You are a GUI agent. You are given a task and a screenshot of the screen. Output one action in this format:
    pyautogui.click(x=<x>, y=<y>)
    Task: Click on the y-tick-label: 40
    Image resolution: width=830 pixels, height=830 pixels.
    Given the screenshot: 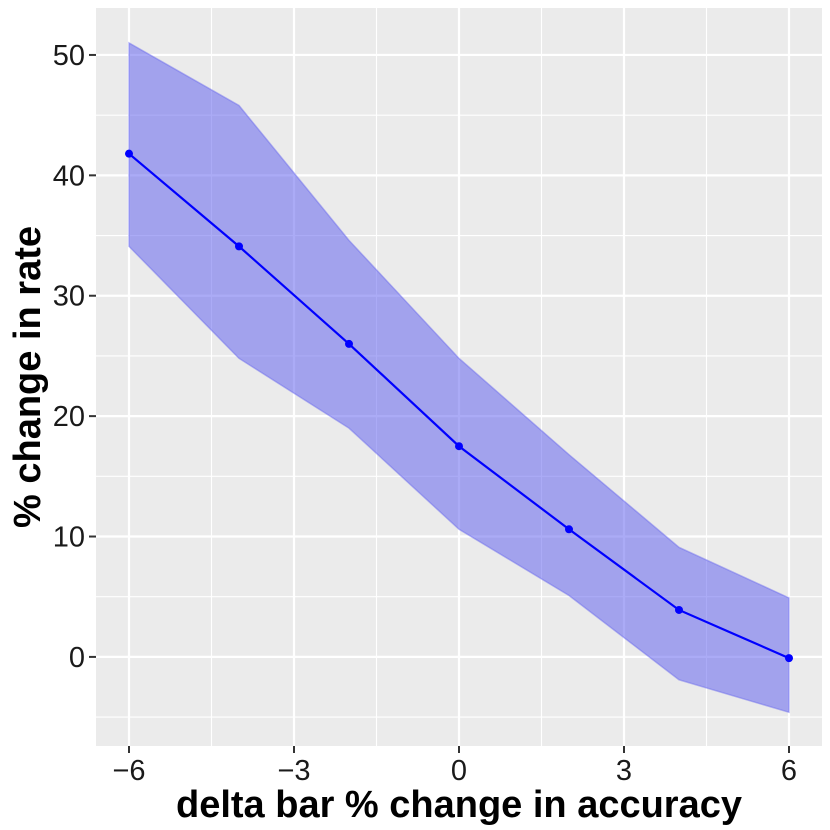 What is the action you would take?
    pyautogui.click(x=69, y=176)
    